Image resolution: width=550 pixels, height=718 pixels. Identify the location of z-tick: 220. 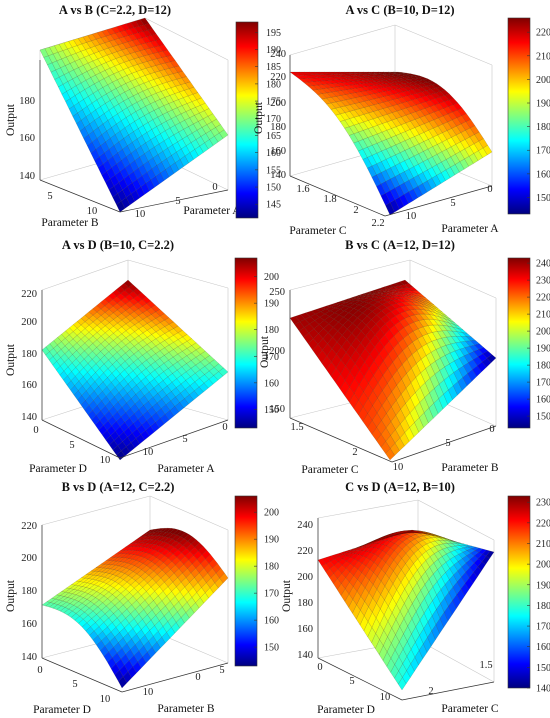
(29, 526).